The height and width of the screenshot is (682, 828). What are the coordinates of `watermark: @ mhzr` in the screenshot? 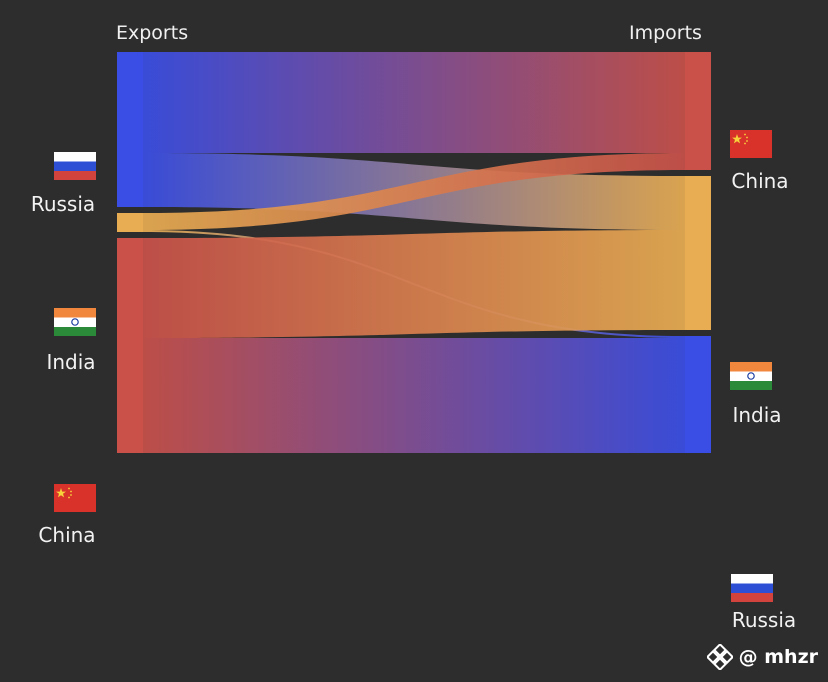 It's located at (762, 657).